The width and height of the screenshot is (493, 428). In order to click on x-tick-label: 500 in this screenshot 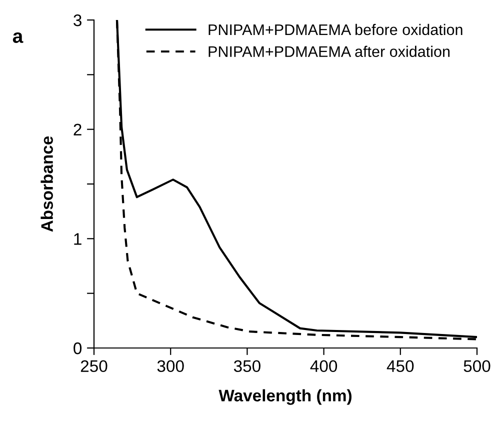, I will do `click(477, 366)`.